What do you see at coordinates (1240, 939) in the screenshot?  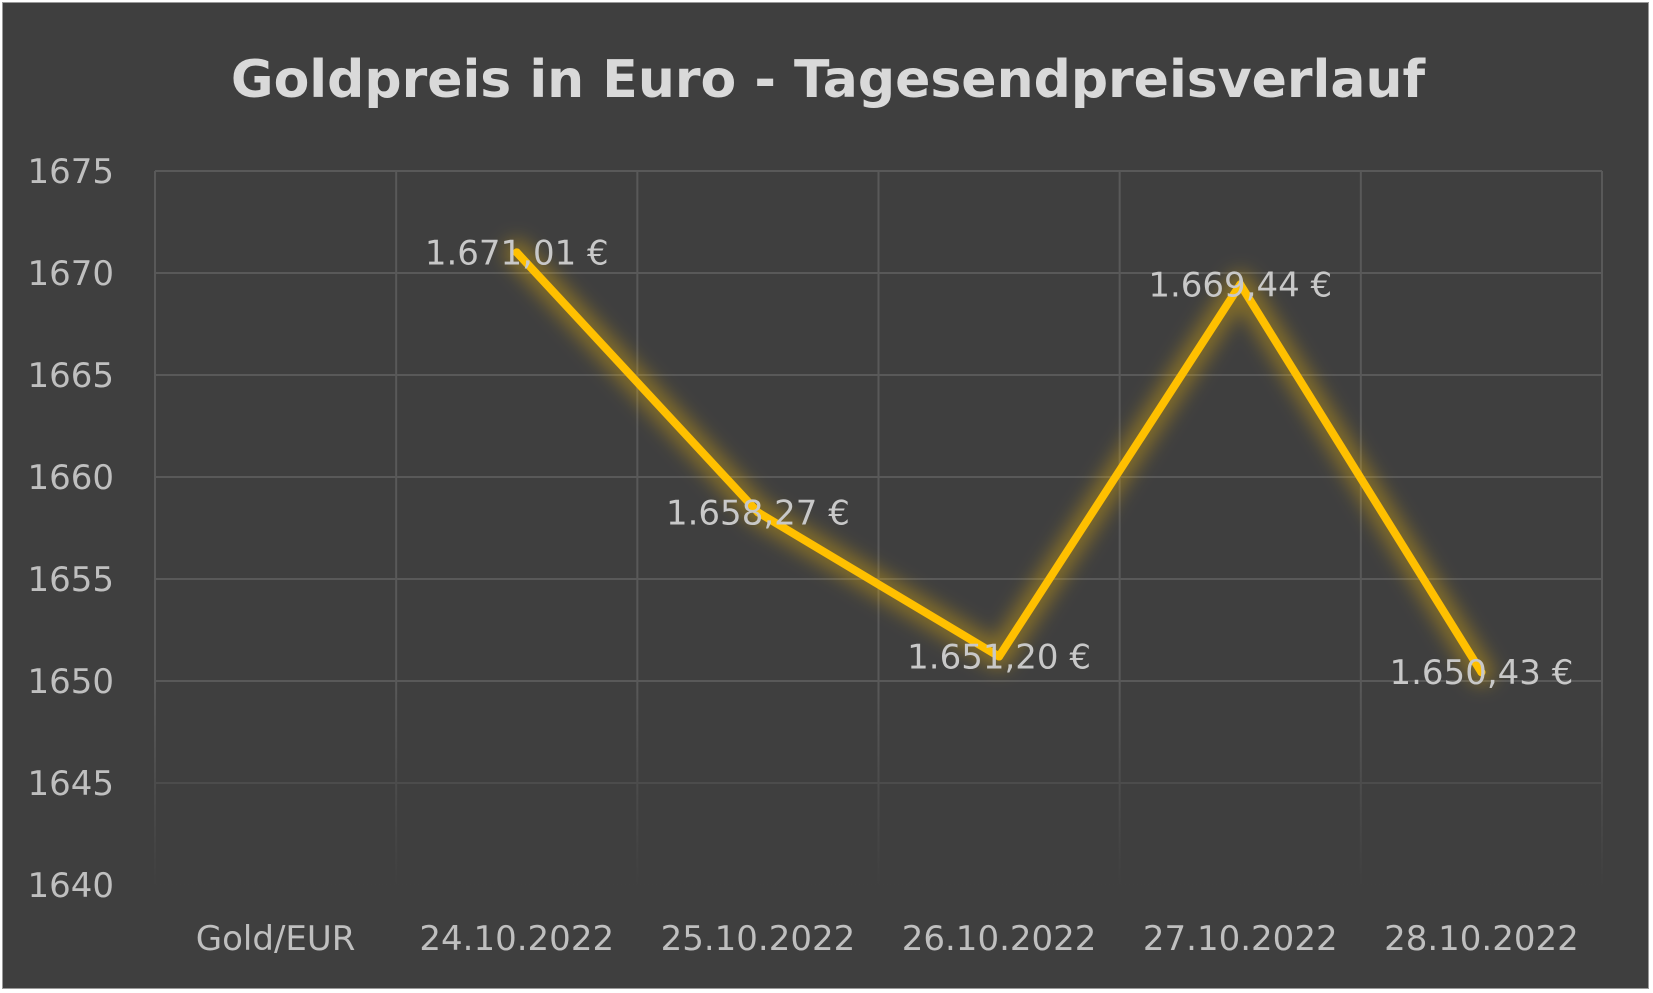 I see `x-tick-label: 27.10.2022` at bounding box center [1240, 939].